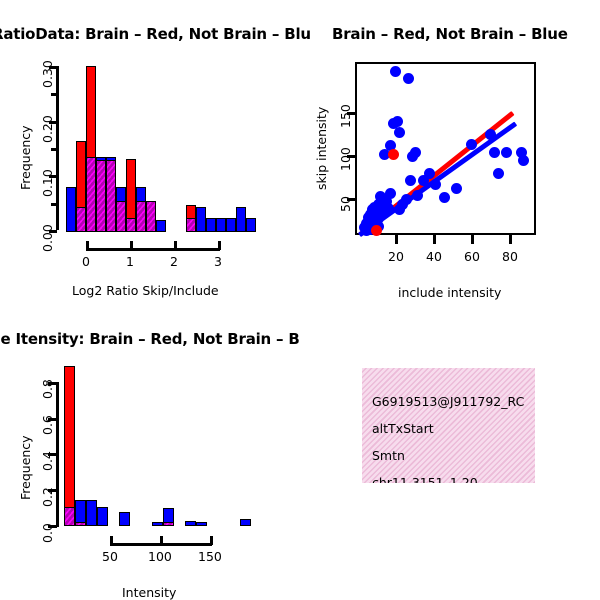  Describe the element at coordinates (47, 461) in the screenshot. I see `intensity-hist-yticklabel-2: 0.4` at that location.